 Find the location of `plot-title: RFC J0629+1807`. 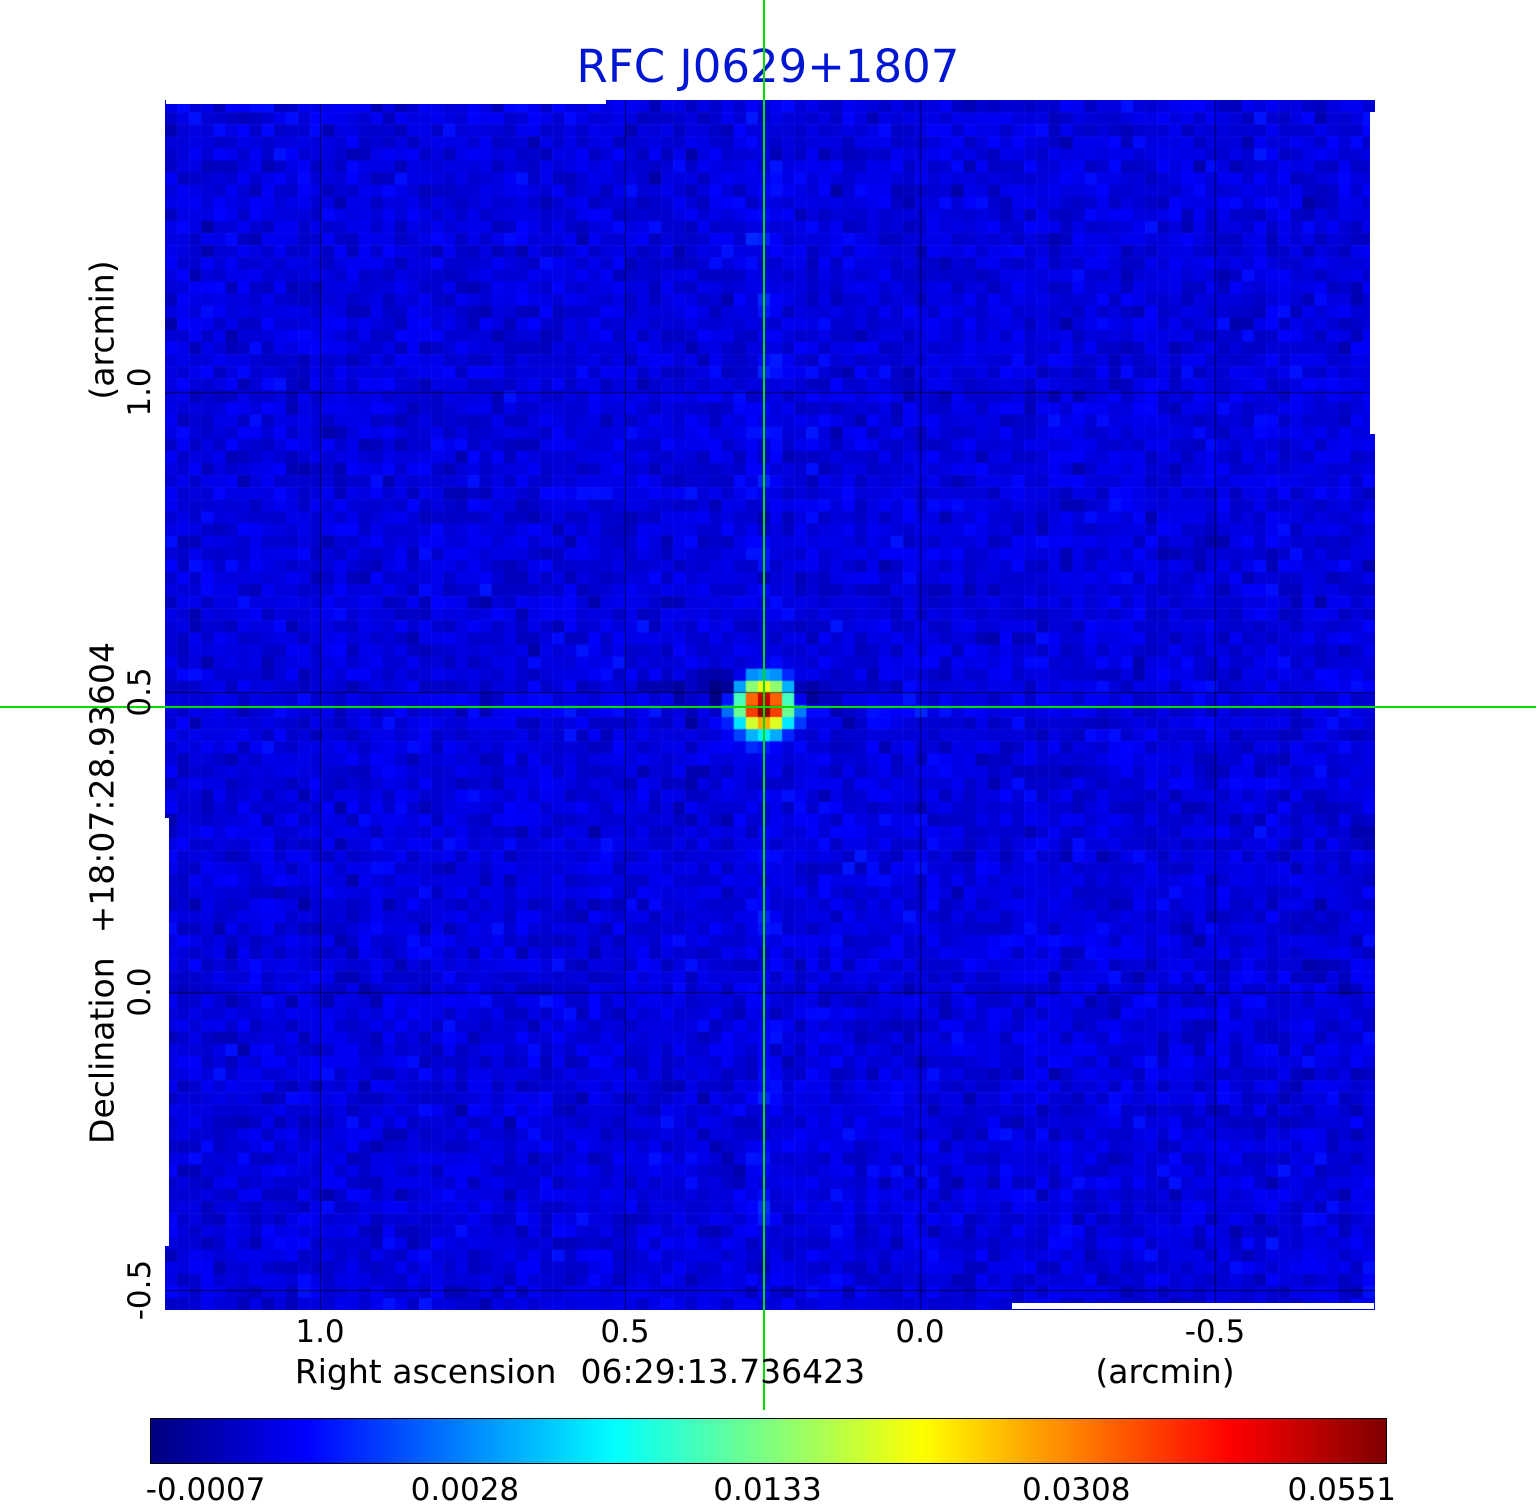

plot-title: RFC J0629+1807 is located at coordinates (768, 66).